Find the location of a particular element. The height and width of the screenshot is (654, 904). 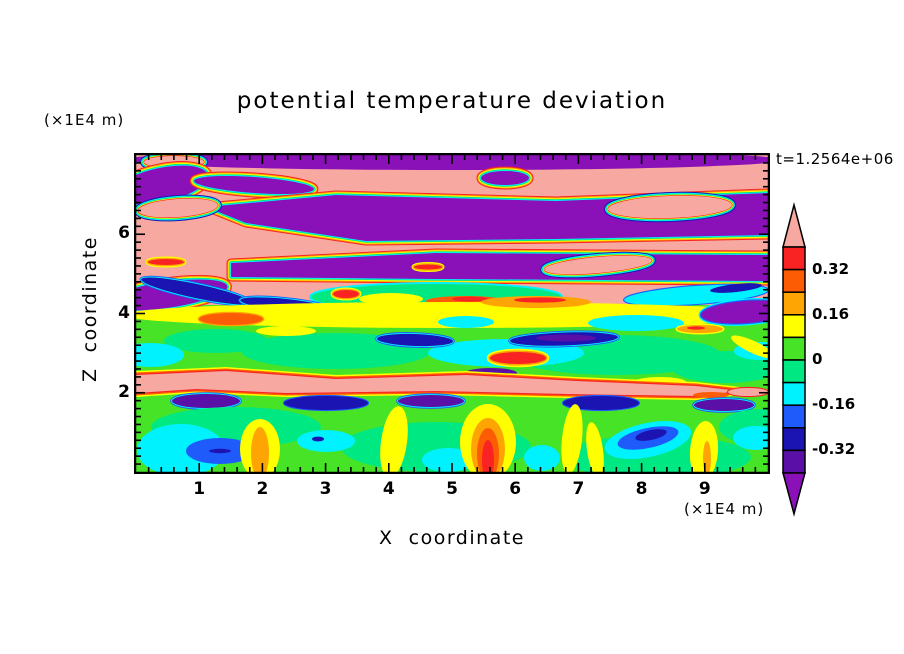

colorbar-upper-arrow is located at coordinates (794, 225).